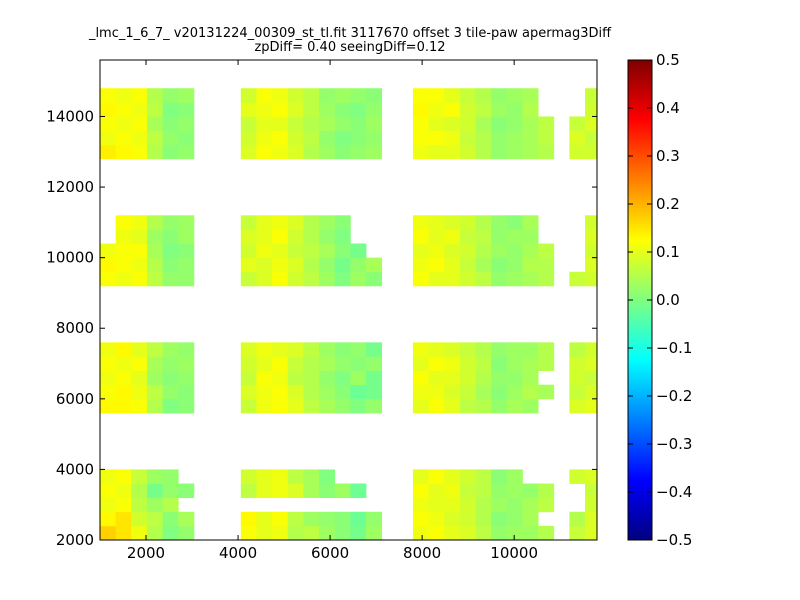  Describe the element at coordinates (668, 204) in the screenshot. I see `colorbar-tick-label: 0.2` at that location.